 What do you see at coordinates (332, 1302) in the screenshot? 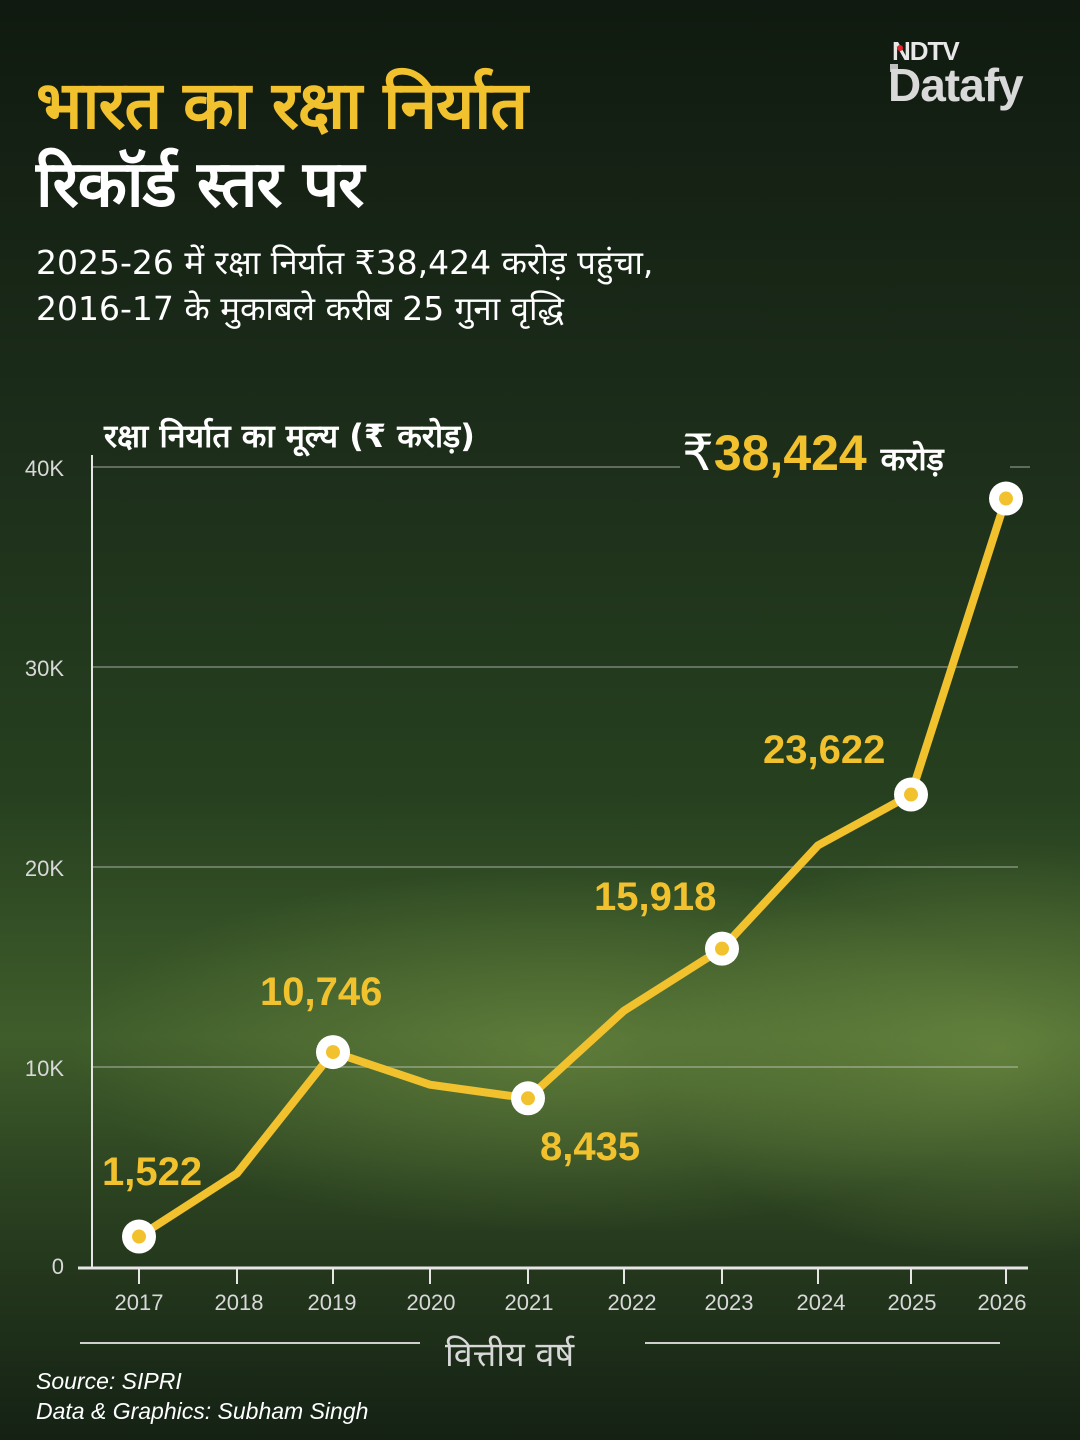
I see `x-tick-2019: 2019` at bounding box center [332, 1302].